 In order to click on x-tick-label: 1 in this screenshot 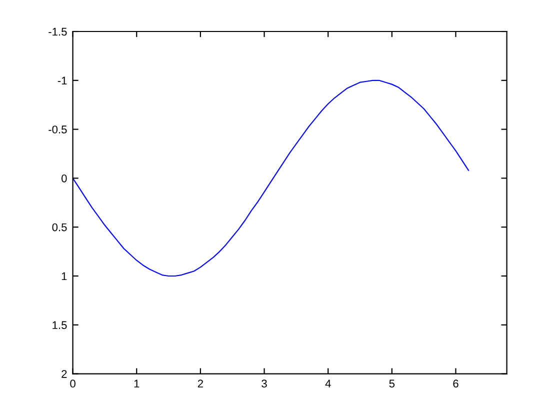, I will do `click(137, 384)`.